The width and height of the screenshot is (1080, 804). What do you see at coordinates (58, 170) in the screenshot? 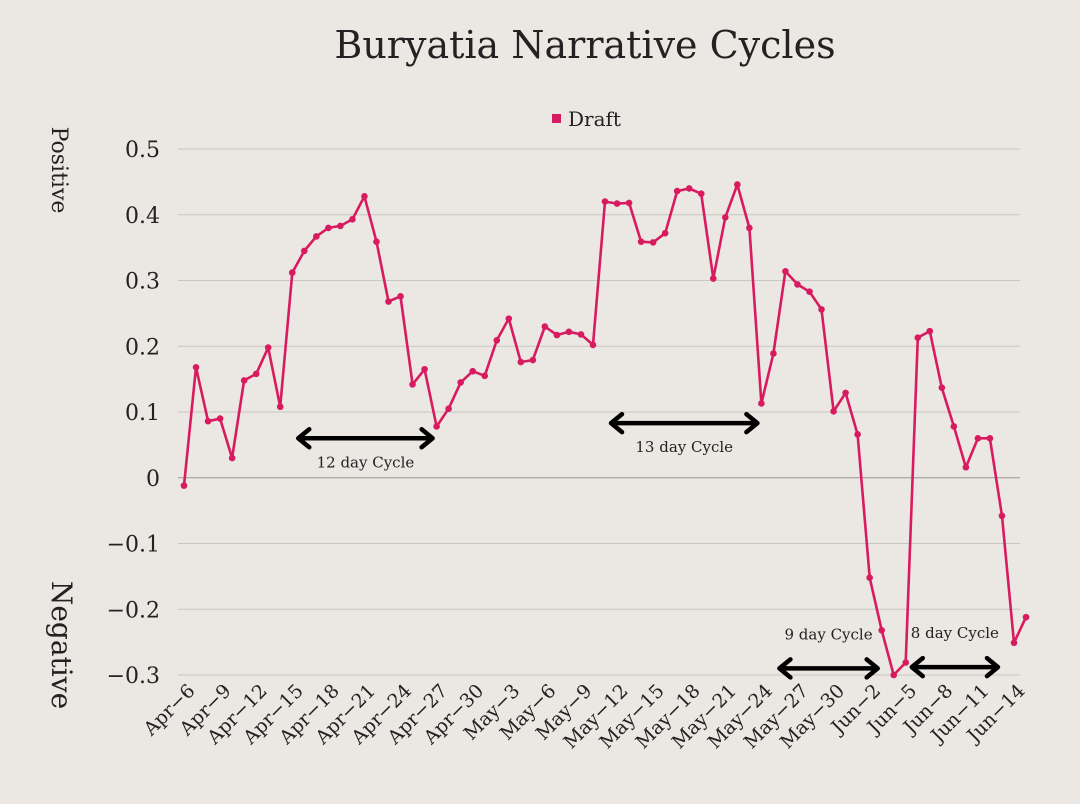
I see `y-label-positive: Positive` at bounding box center [58, 170].